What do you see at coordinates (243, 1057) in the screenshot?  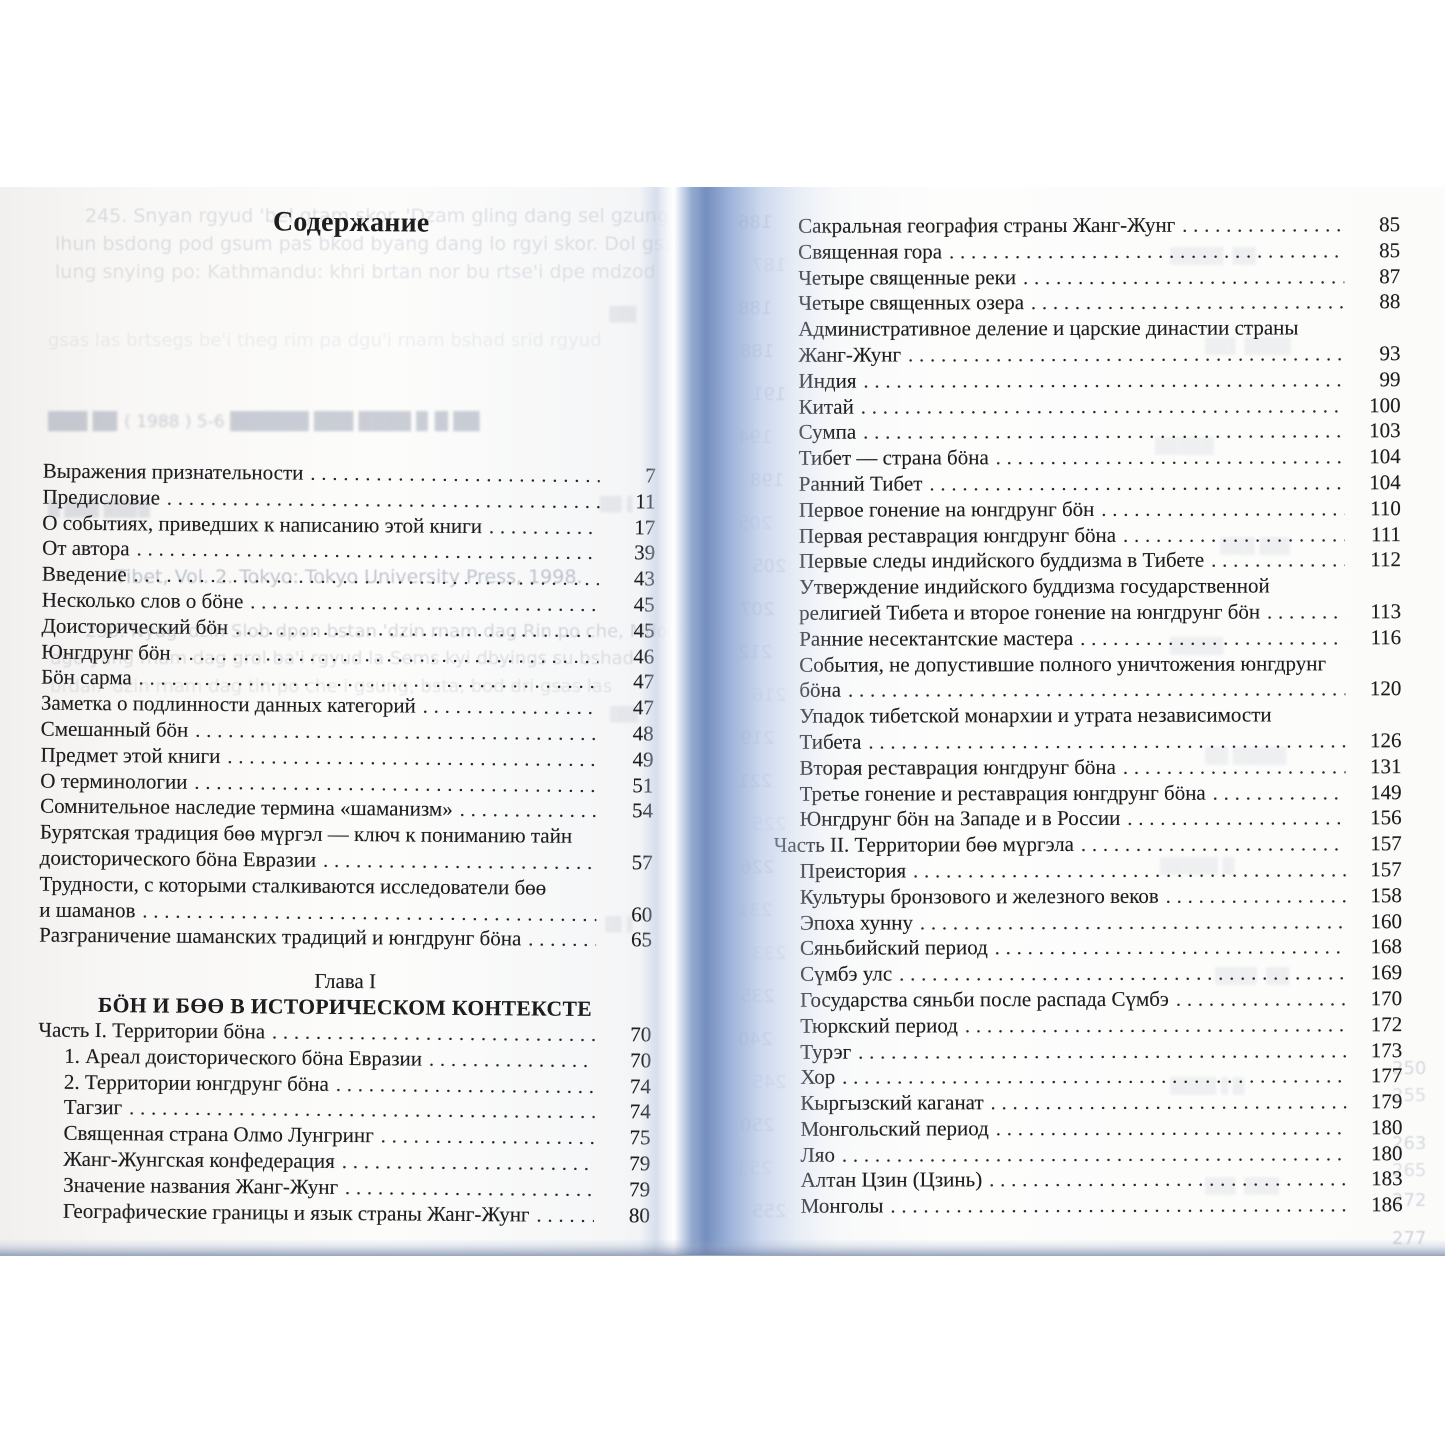 I see `toc-entry-text: 1. Ареал доисторического бöна Евразии` at bounding box center [243, 1057].